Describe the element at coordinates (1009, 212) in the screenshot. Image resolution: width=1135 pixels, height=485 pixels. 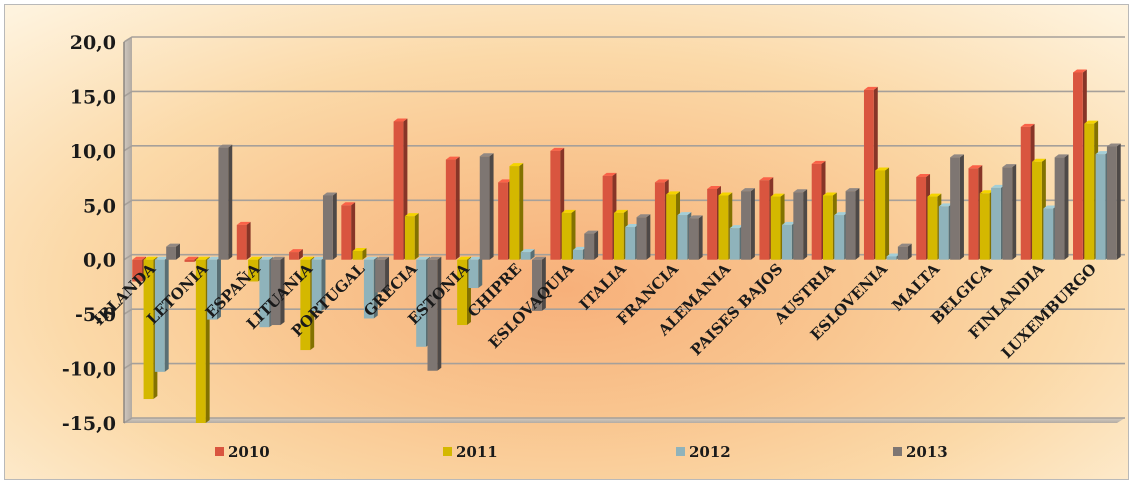
I see `bar-belgica-2013` at that location.